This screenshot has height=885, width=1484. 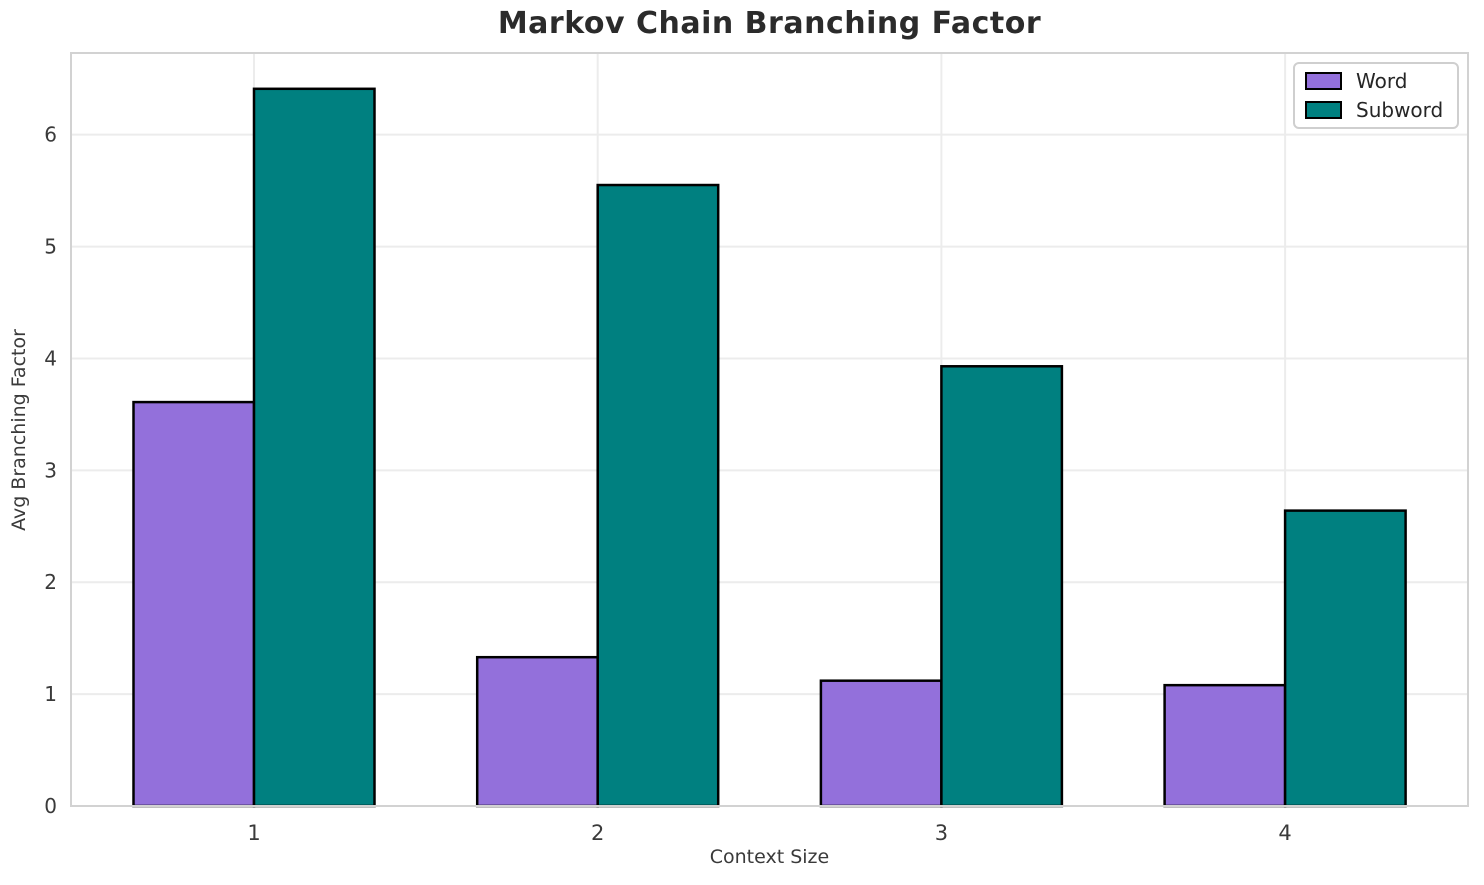 What do you see at coordinates (769, 23) in the screenshot?
I see `chart-title: Markov Chain Branching Factor` at bounding box center [769, 23].